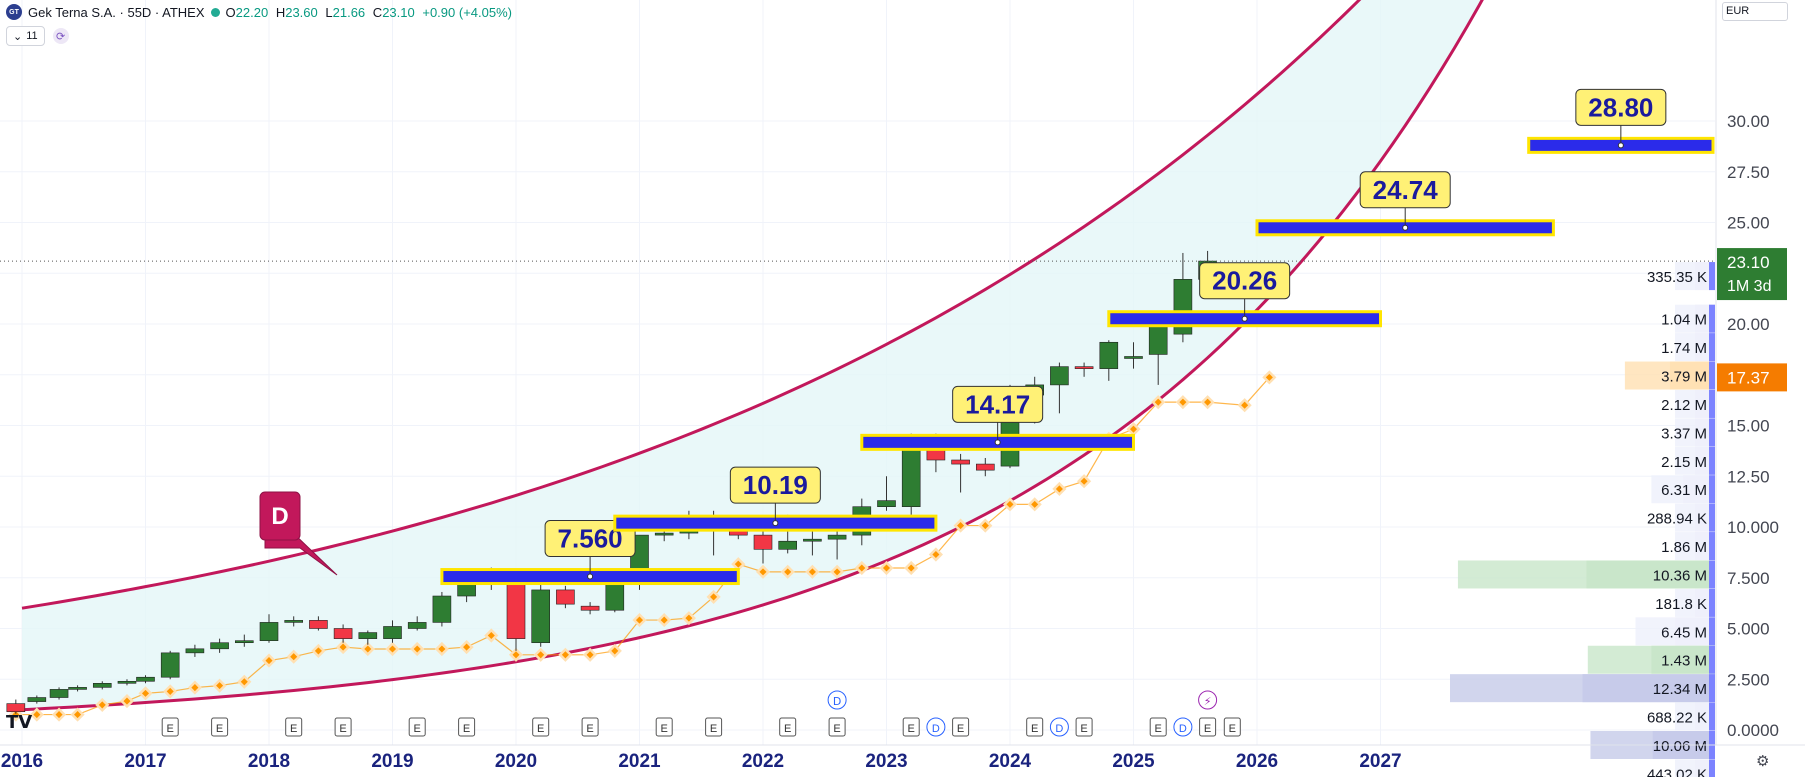 Image resolution: width=1805 pixels, height=777 pixels. What do you see at coordinates (1748, 377) in the screenshot?
I see `trail-value-text: 17.37` at bounding box center [1748, 377].